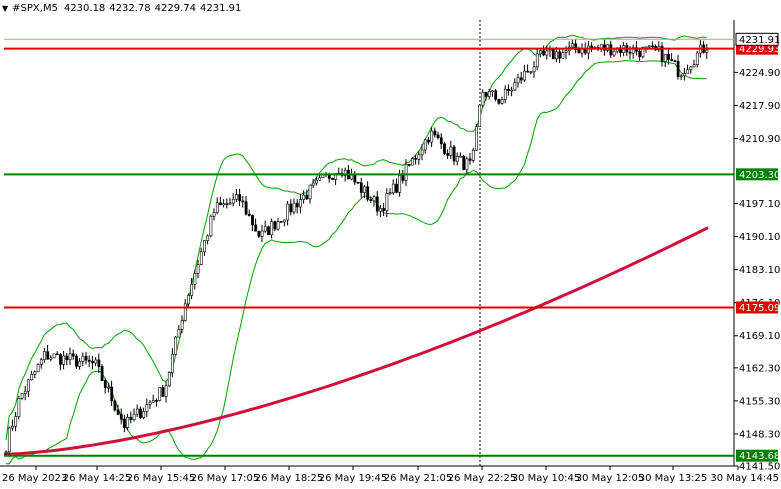 This screenshot has width=781, height=489. What do you see at coordinates (759, 368) in the screenshot?
I see `price-tick-label: 4162.30` at bounding box center [759, 368].